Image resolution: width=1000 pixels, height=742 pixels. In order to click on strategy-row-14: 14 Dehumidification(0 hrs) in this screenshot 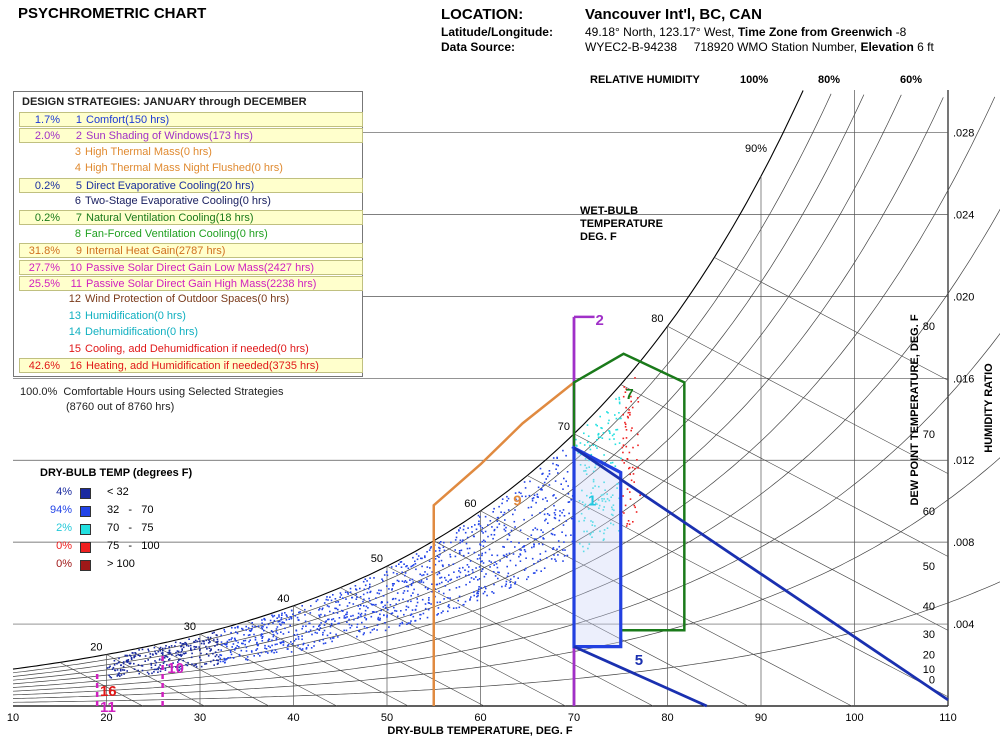, I will do `click(191, 332)`.